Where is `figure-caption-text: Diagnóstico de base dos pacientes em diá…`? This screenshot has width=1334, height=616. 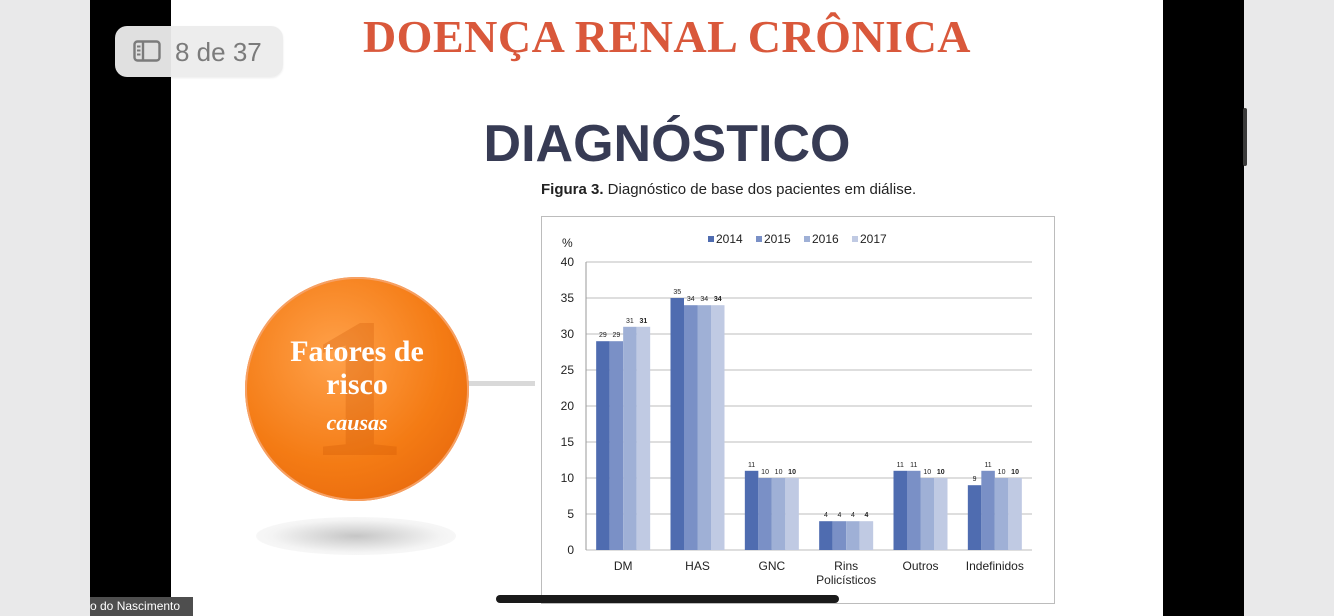
figure-caption-text: Diagnóstico de base dos pacientes em diá… is located at coordinates (760, 189).